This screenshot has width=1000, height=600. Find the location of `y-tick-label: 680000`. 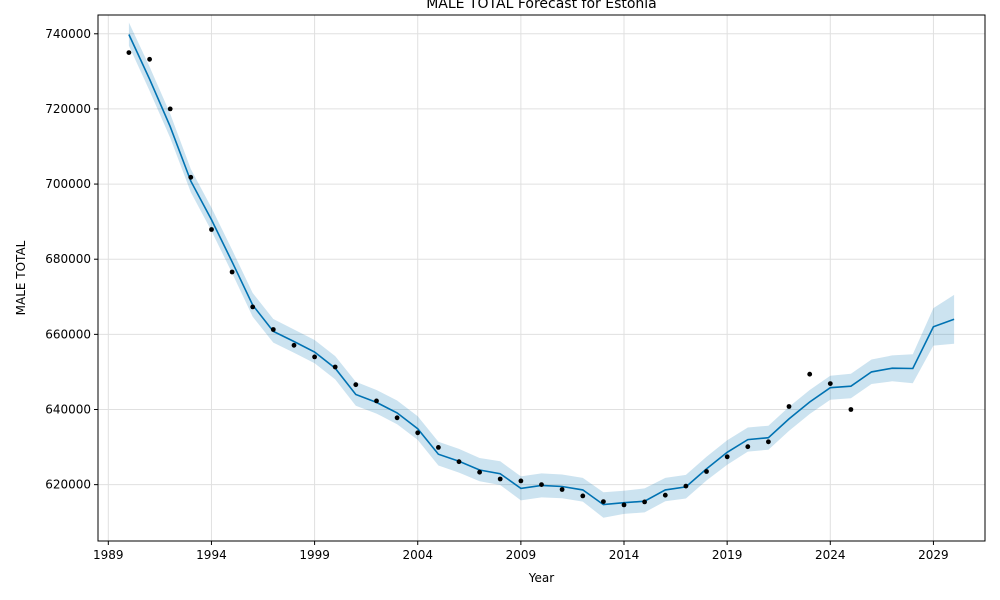

y-tick-label: 680000 is located at coordinates (68, 259).